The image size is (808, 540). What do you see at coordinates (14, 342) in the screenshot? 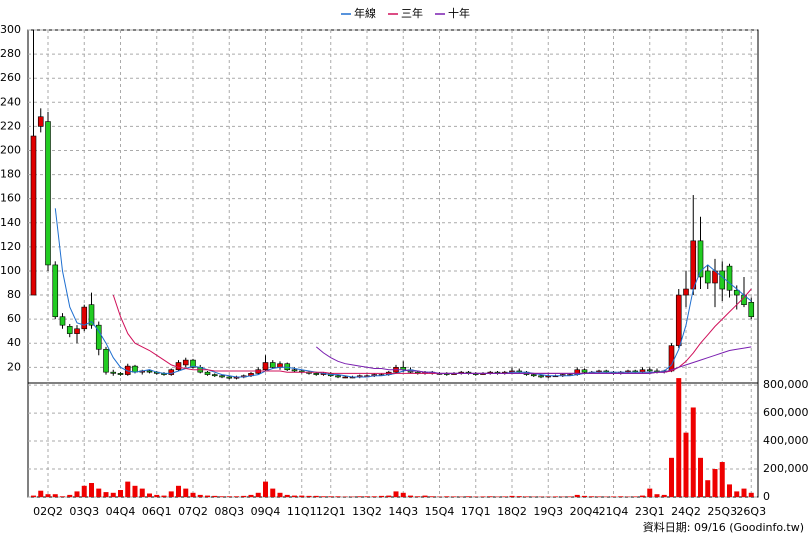
I see `y-tick-label: 40` at bounding box center [14, 342].